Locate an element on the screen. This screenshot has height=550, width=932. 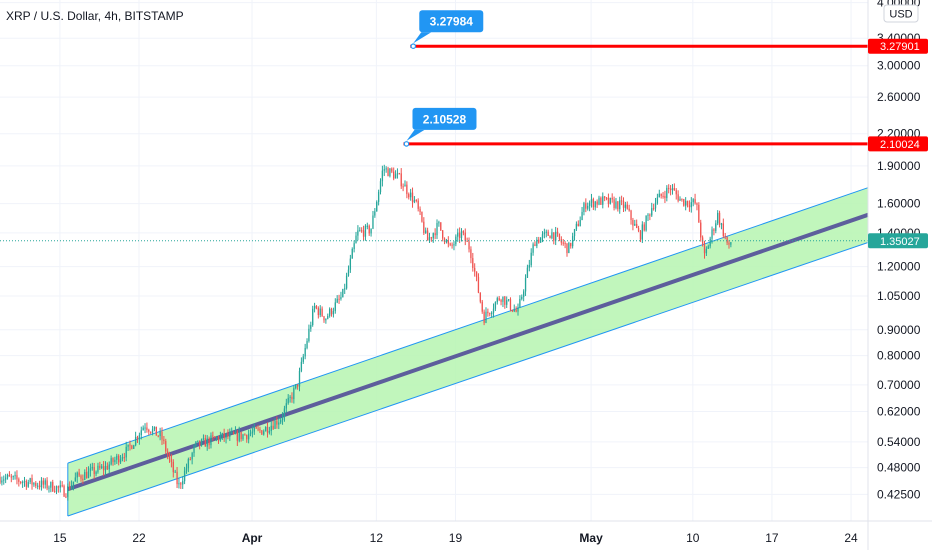
time-axis: 15 22 Apr 12 19 May 10 17 24 is located at coordinates (455, 538).